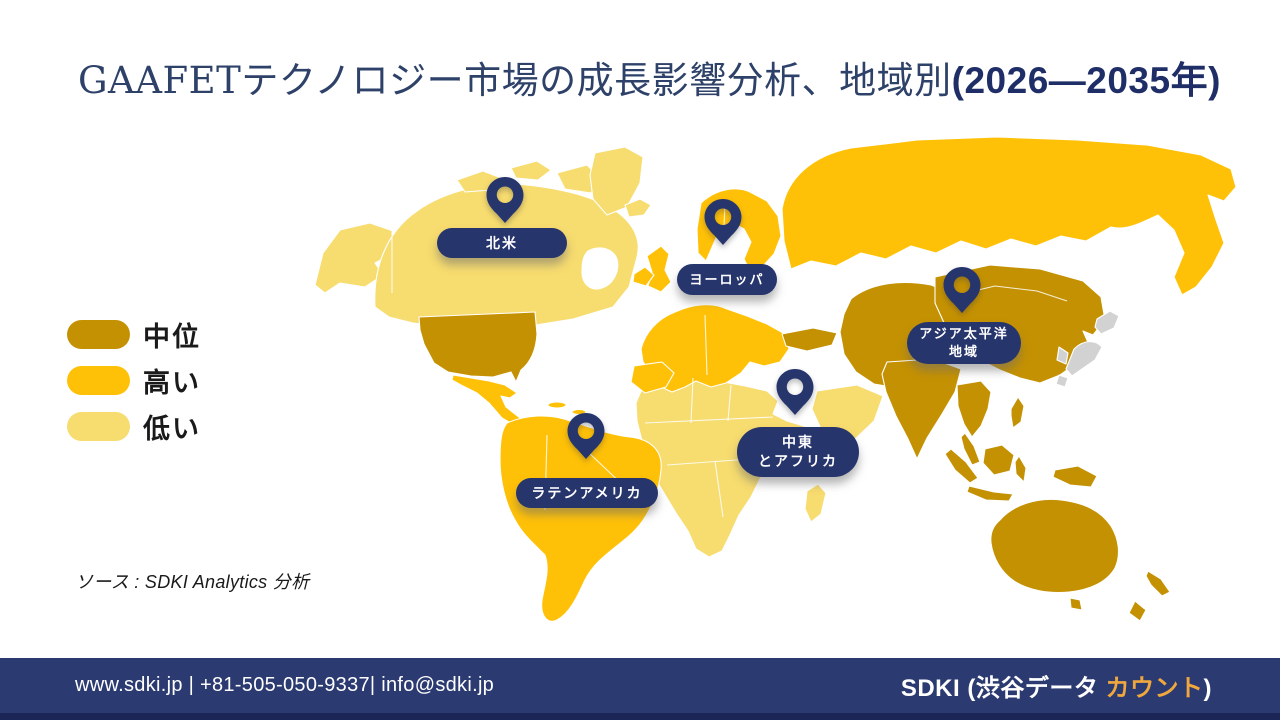  I want to click on legend-swatch-medium, so click(98, 334).